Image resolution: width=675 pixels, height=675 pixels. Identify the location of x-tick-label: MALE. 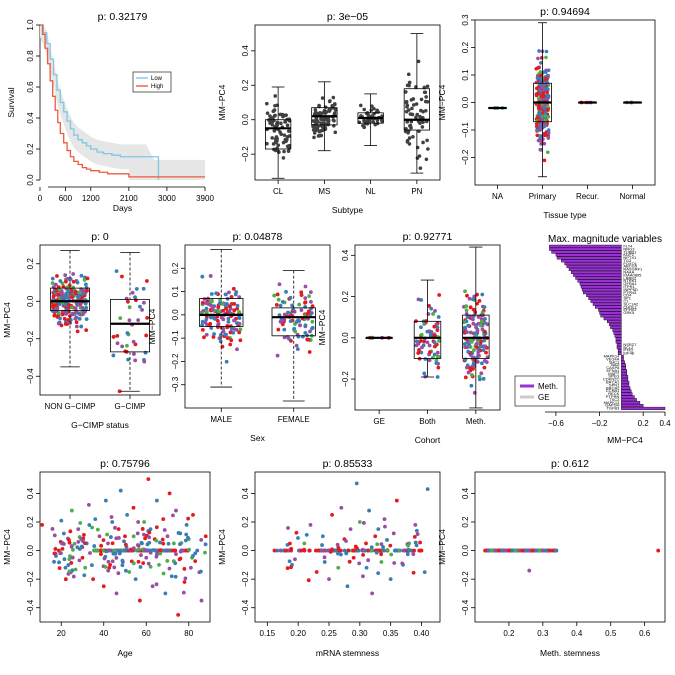
(221, 419).